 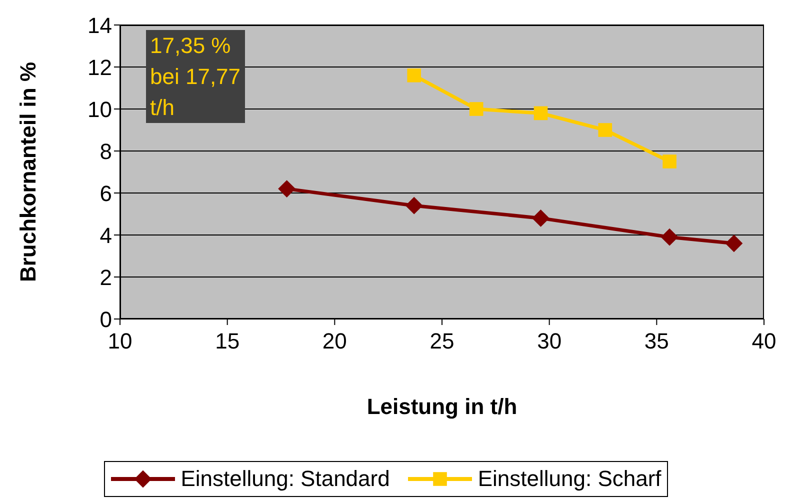 I want to click on y-tick-label: 12, so click(x=100, y=67).